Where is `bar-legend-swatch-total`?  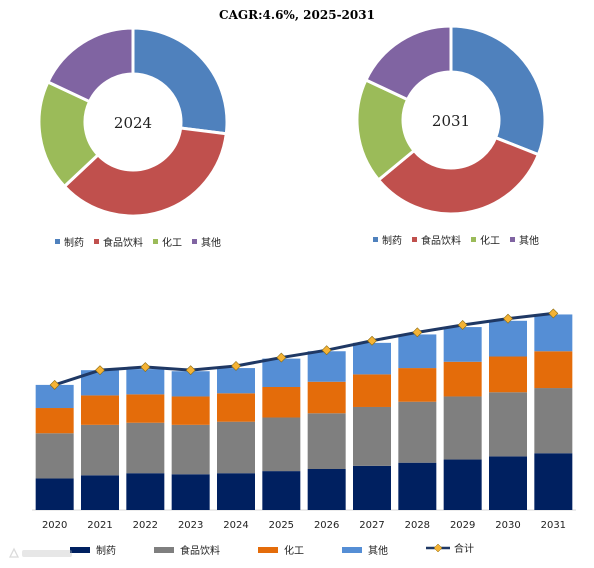
bar-legend-swatch-total is located at coordinates (438, 547).